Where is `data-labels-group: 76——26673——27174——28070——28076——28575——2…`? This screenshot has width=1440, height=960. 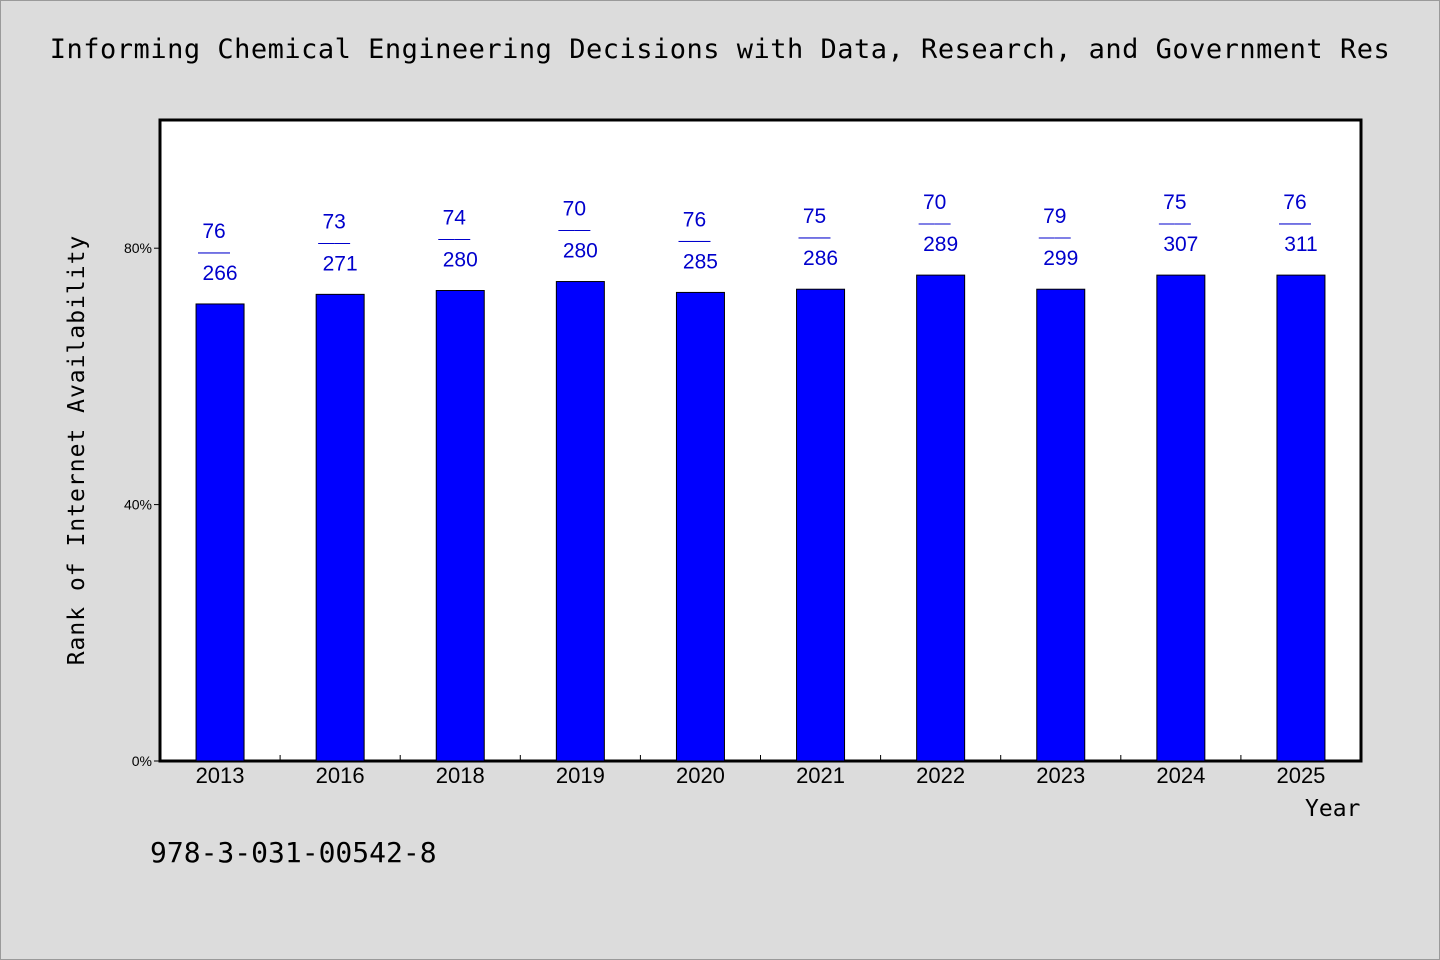
data-labels-group: 76——26673——27174——28070——28076——28575——2… is located at coordinates (758, 238).